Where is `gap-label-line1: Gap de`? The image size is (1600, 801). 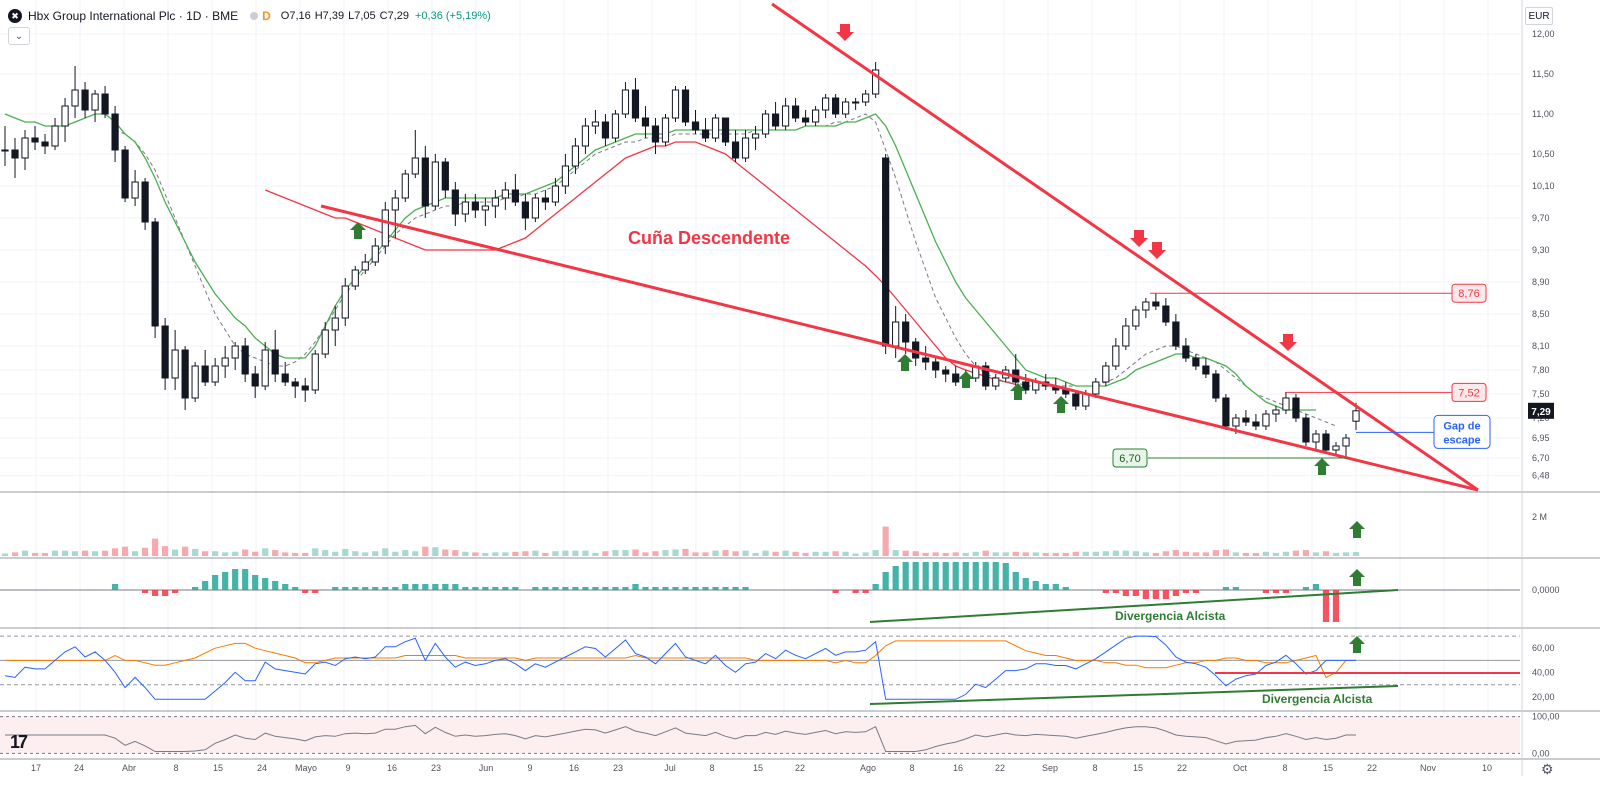 gap-label-line1: Gap de is located at coordinates (1461, 426).